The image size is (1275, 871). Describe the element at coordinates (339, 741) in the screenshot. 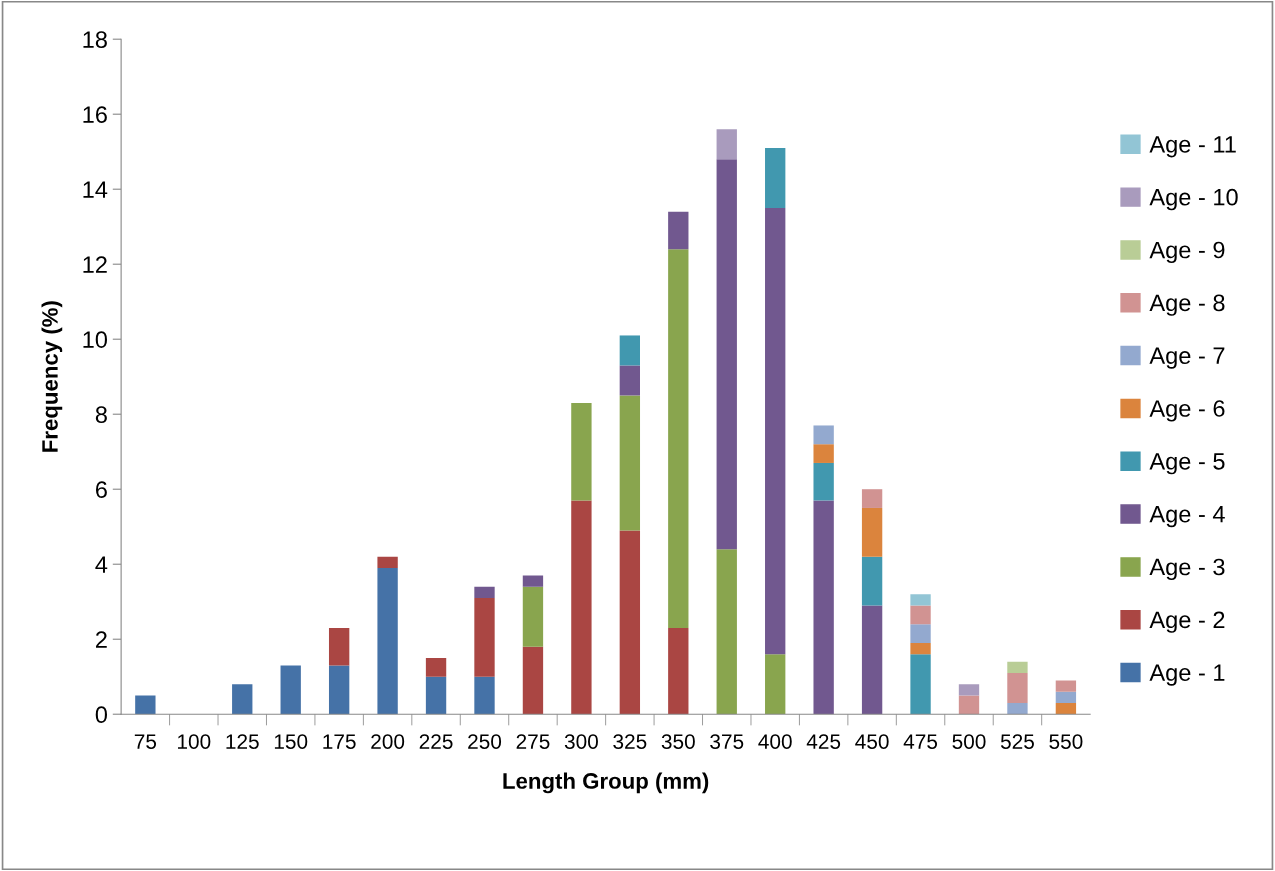

I see `x-tick-label: 175` at that location.